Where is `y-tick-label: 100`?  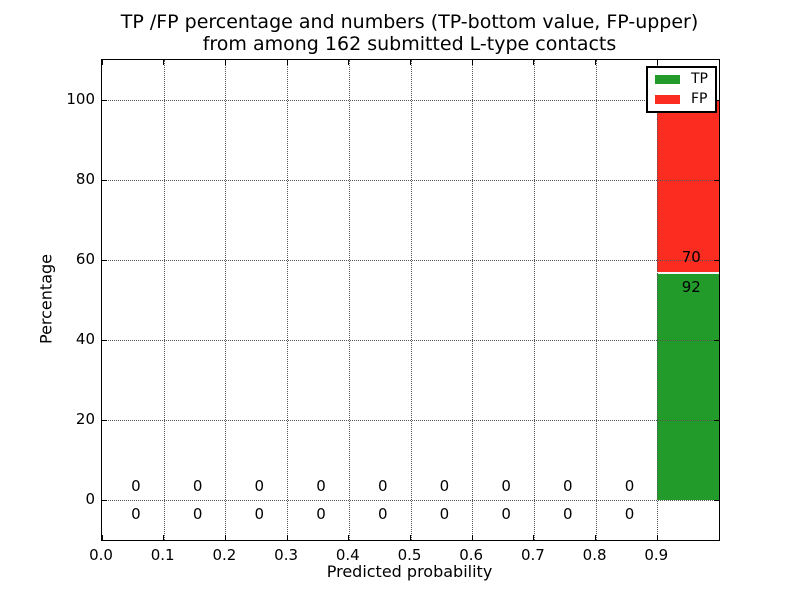
y-tick-label: 100 is located at coordinates (80, 99).